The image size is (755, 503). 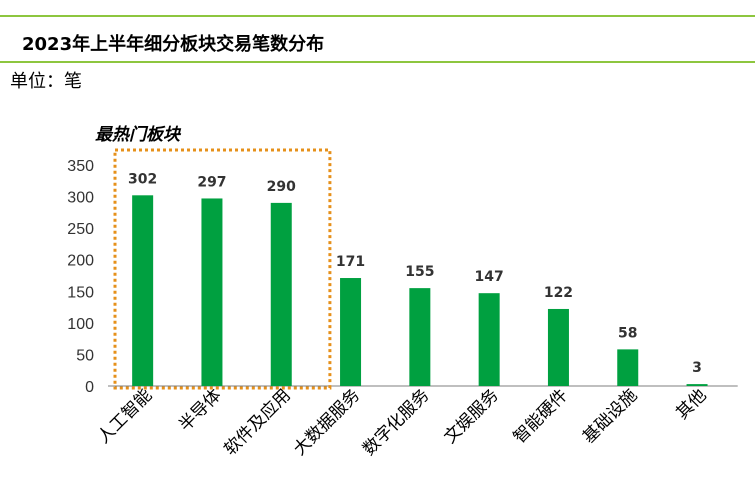 I want to click on title-rule, so click(x=377, y=62).